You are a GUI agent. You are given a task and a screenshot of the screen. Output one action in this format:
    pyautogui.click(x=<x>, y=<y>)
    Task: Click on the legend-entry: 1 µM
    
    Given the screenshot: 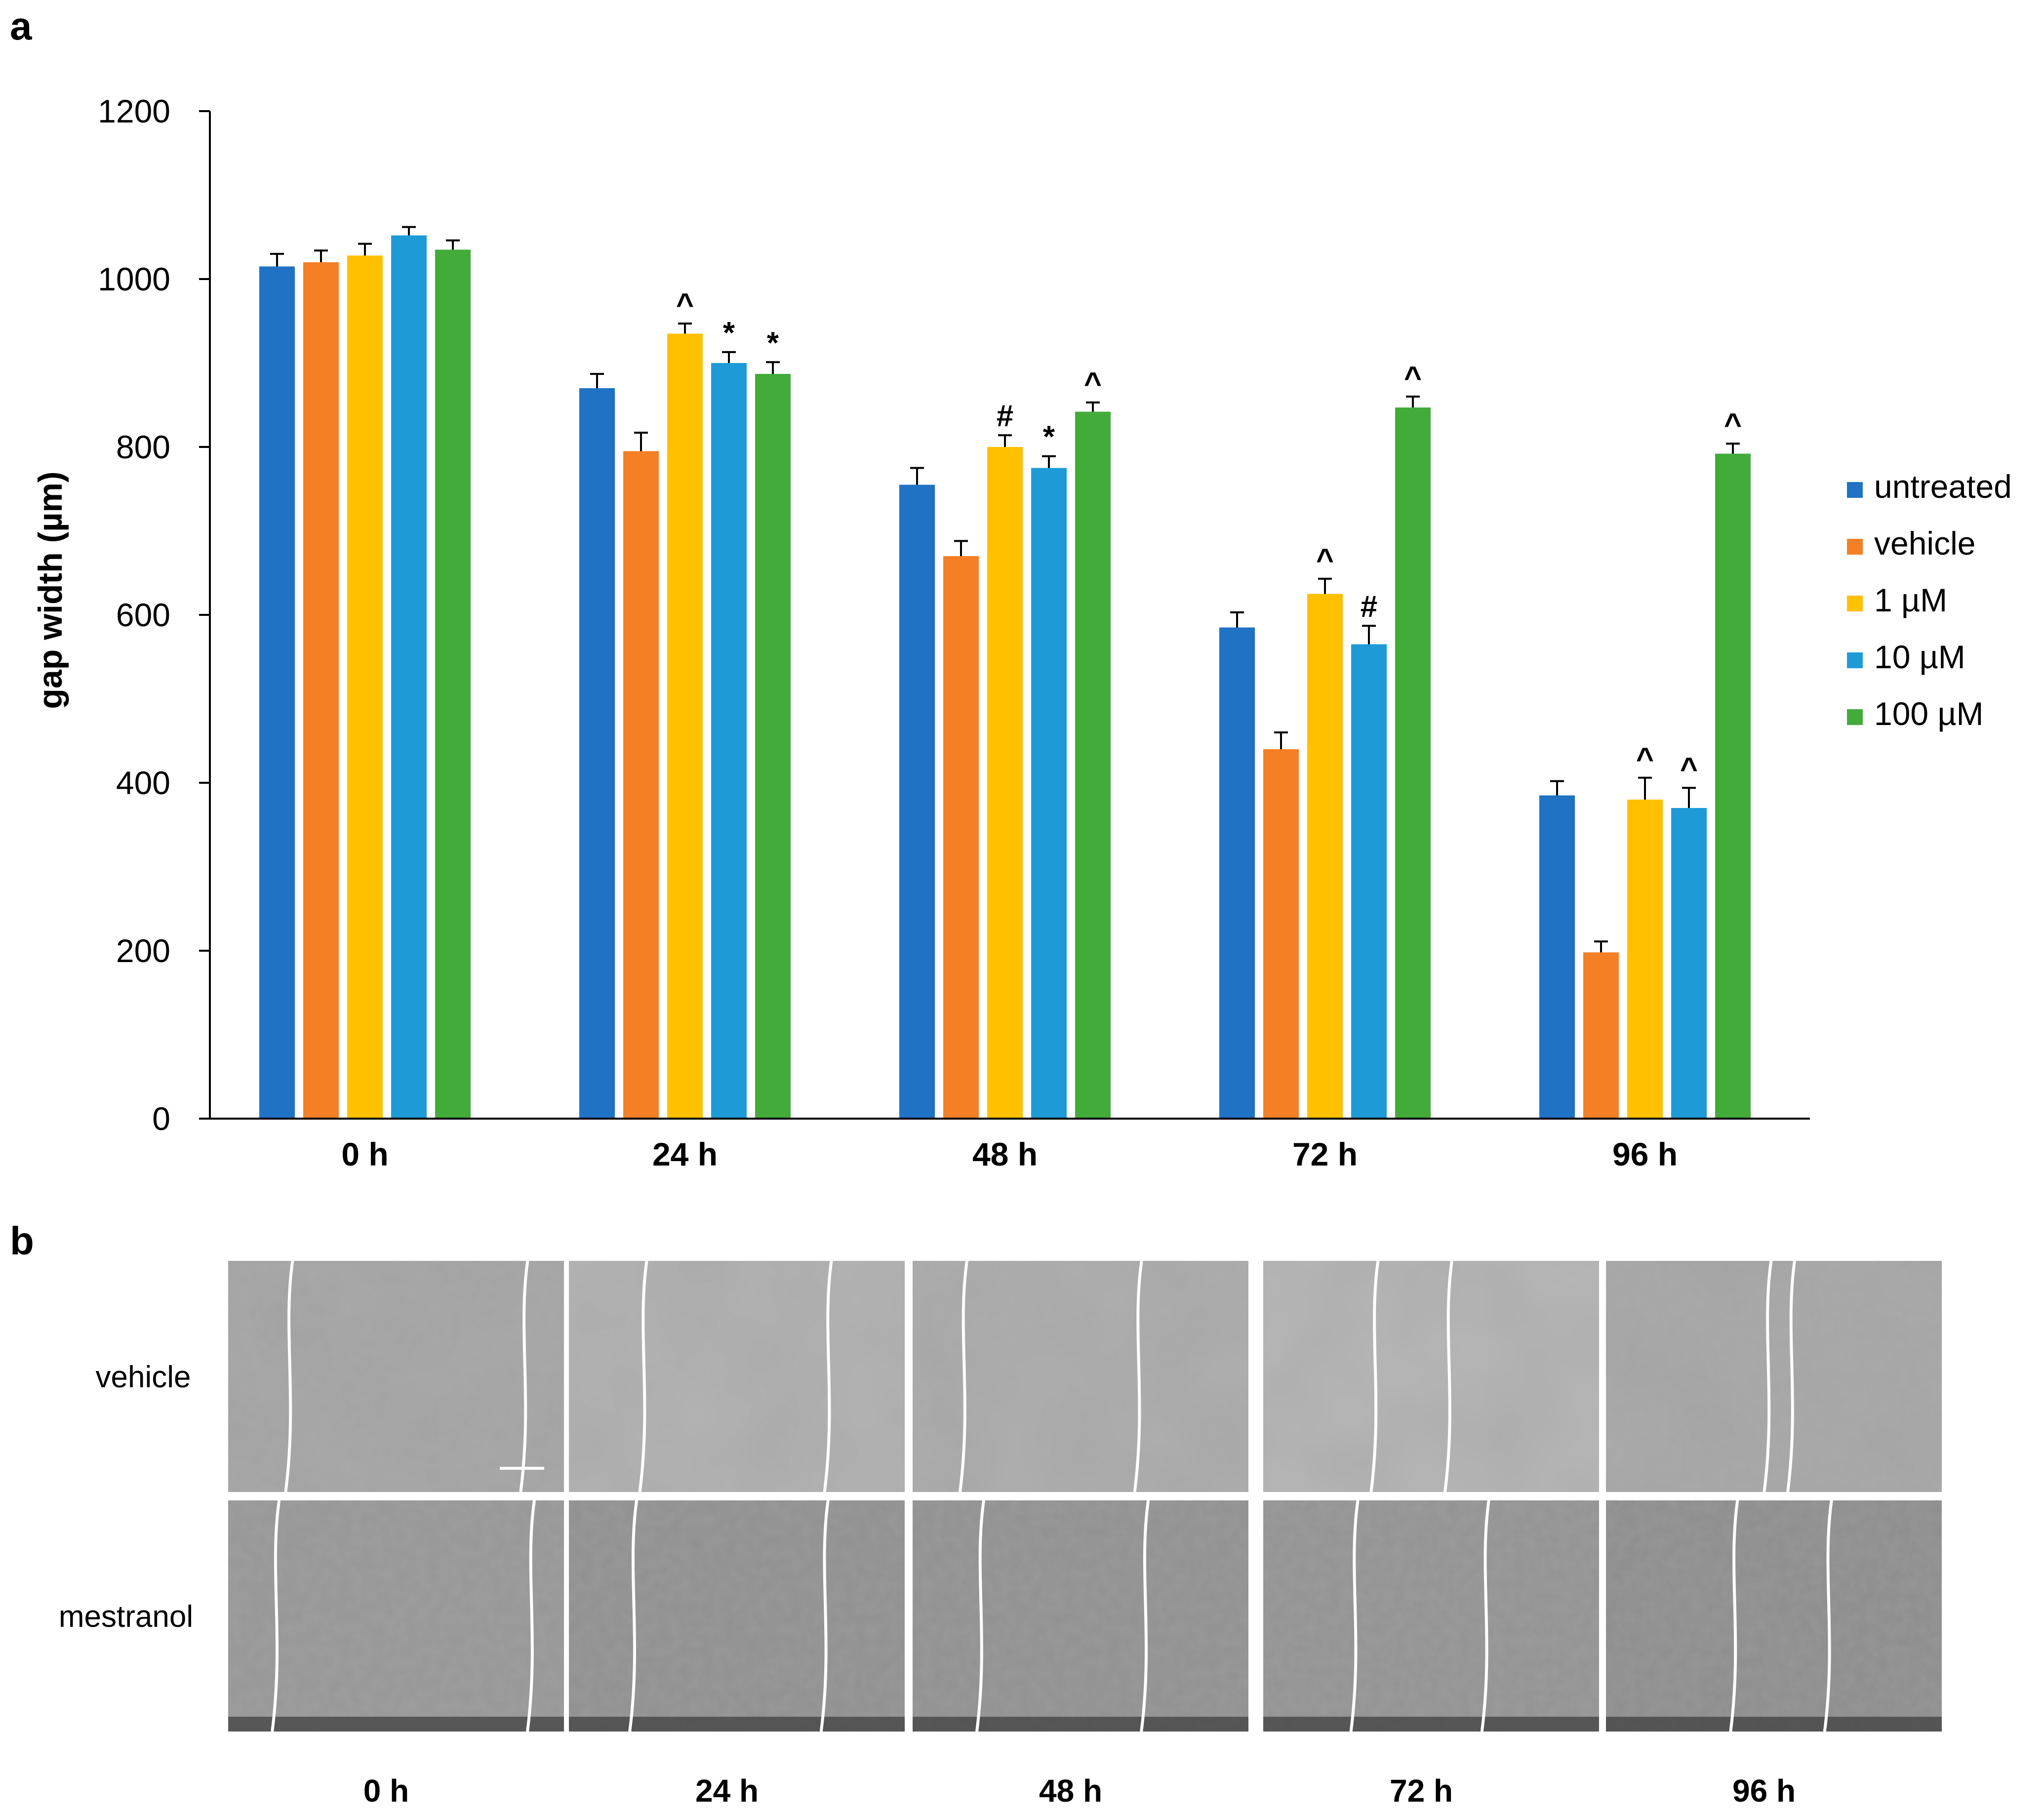 What is the action you would take?
    pyautogui.click(x=1910, y=600)
    